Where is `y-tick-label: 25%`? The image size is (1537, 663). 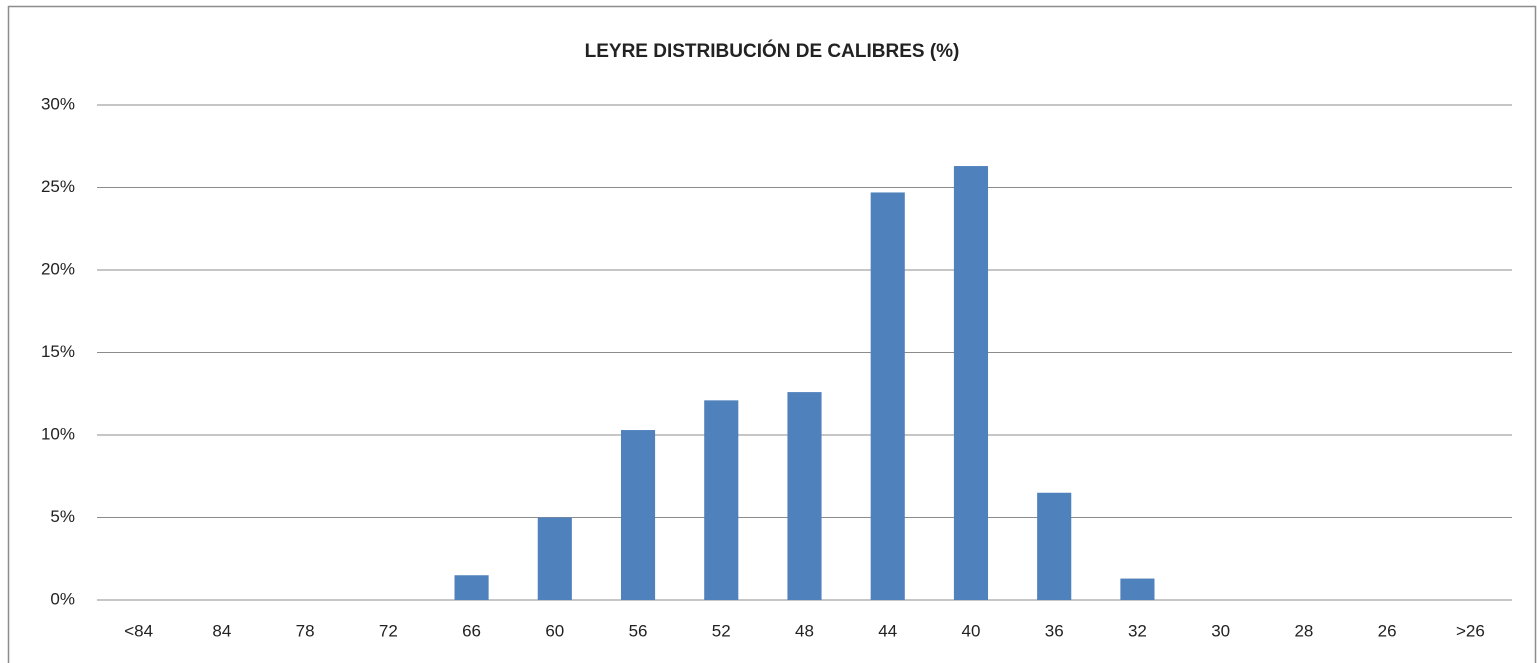
y-tick-label: 25% is located at coordinates (58, 186).